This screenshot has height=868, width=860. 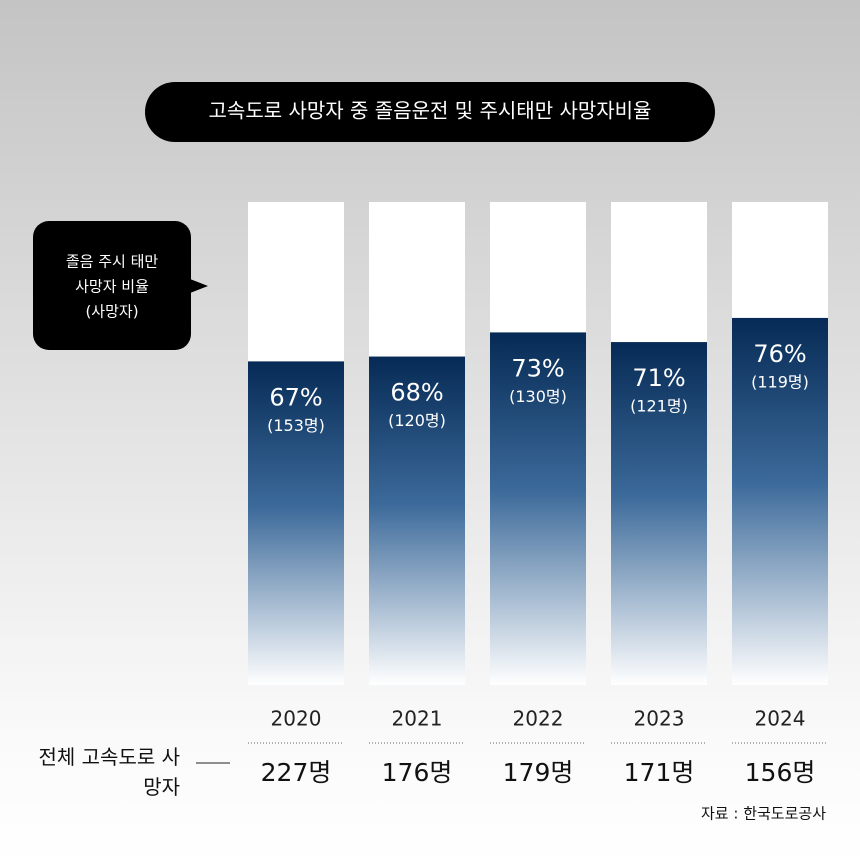 What do you see at coordinates (779, 354) in the screenshot?
I see `value-label: 76%` at bounding box center [779, 354].